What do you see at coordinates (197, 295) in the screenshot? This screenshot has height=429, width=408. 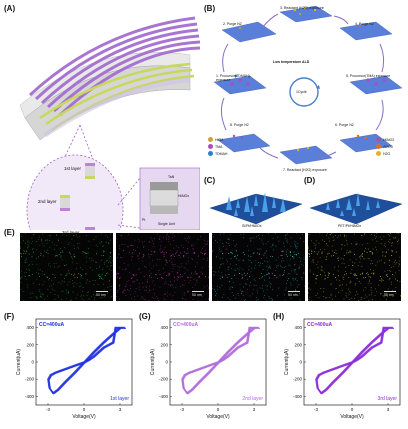 I see `scale-label-2: 50 nm` at bounding box center [197, 295].